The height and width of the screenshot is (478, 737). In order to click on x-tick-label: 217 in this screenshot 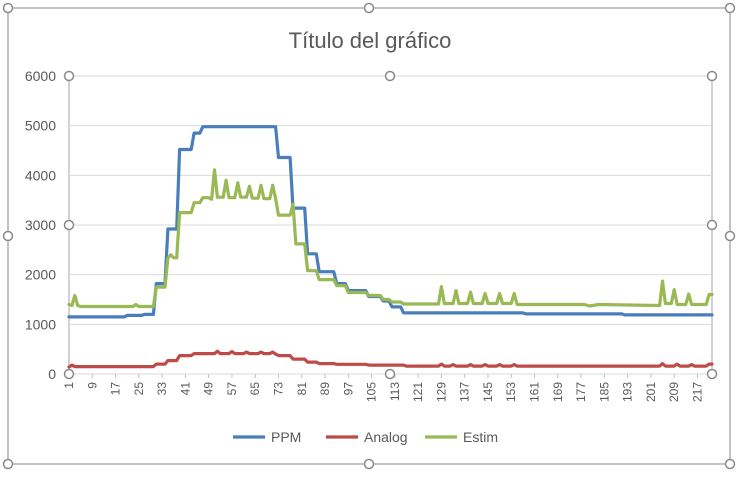, I will do `click(697, 392)`.